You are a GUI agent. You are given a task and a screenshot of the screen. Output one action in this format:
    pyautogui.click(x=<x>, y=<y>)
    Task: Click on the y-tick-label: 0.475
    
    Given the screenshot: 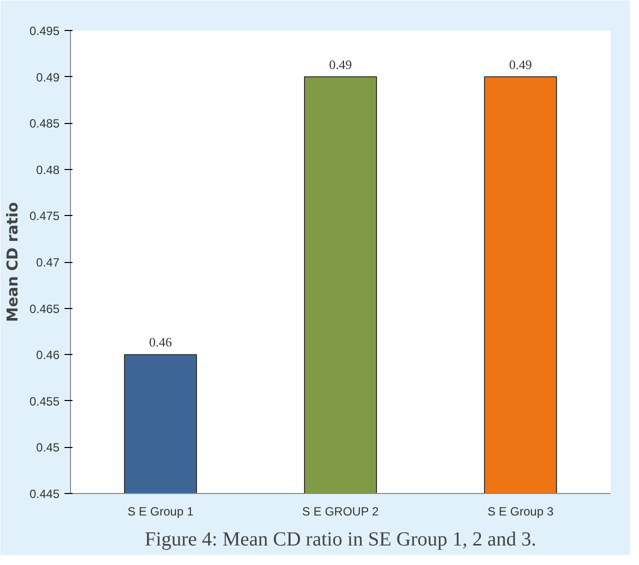 What is the action you would take?
    pyautogui.click(x=44, y=216)
    